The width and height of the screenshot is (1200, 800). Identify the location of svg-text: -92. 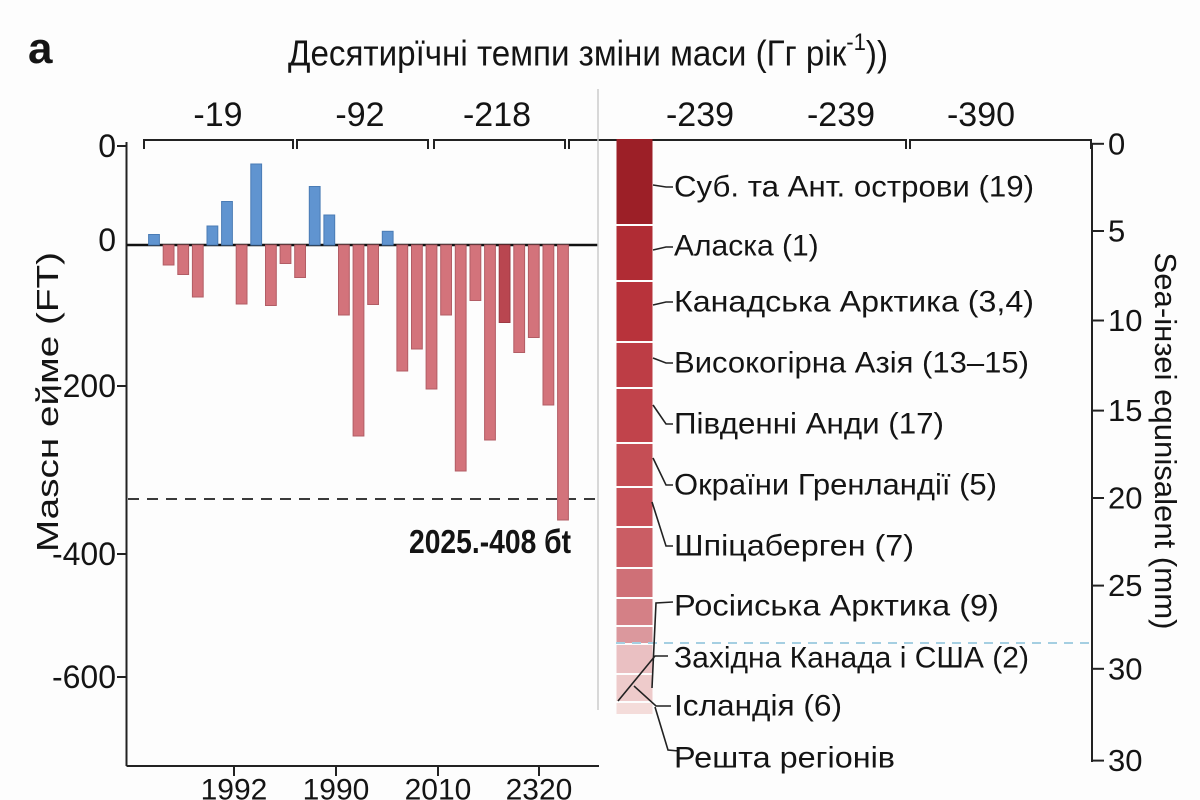
(359, 115).